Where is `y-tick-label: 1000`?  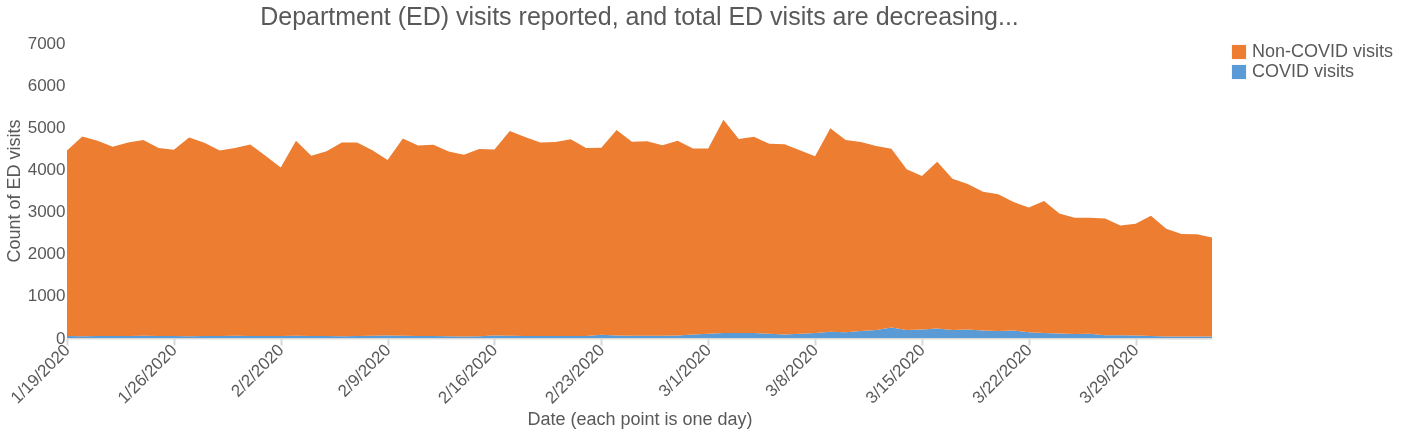
y-tick-label: 1000 is located at coordinates (46, 296).